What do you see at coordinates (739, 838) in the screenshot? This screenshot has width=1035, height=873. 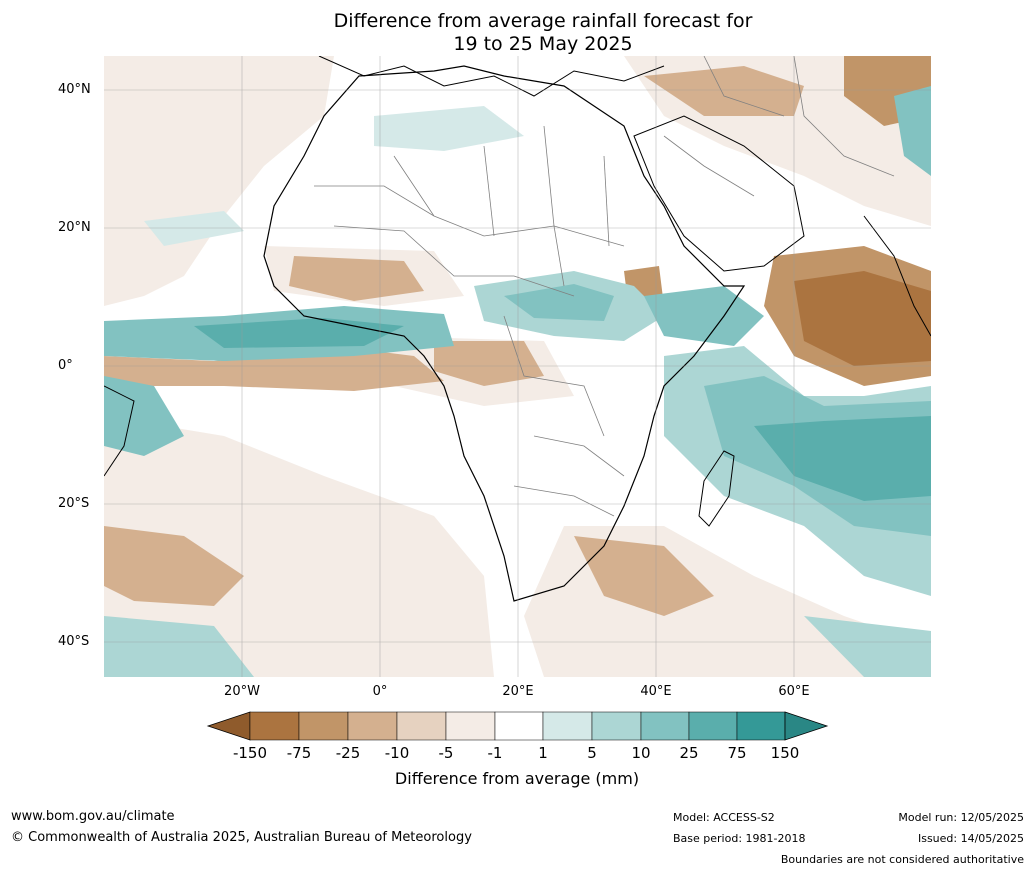 I see `base-period-text: Base period: 1981-2018` at bounding box center [739, 838].